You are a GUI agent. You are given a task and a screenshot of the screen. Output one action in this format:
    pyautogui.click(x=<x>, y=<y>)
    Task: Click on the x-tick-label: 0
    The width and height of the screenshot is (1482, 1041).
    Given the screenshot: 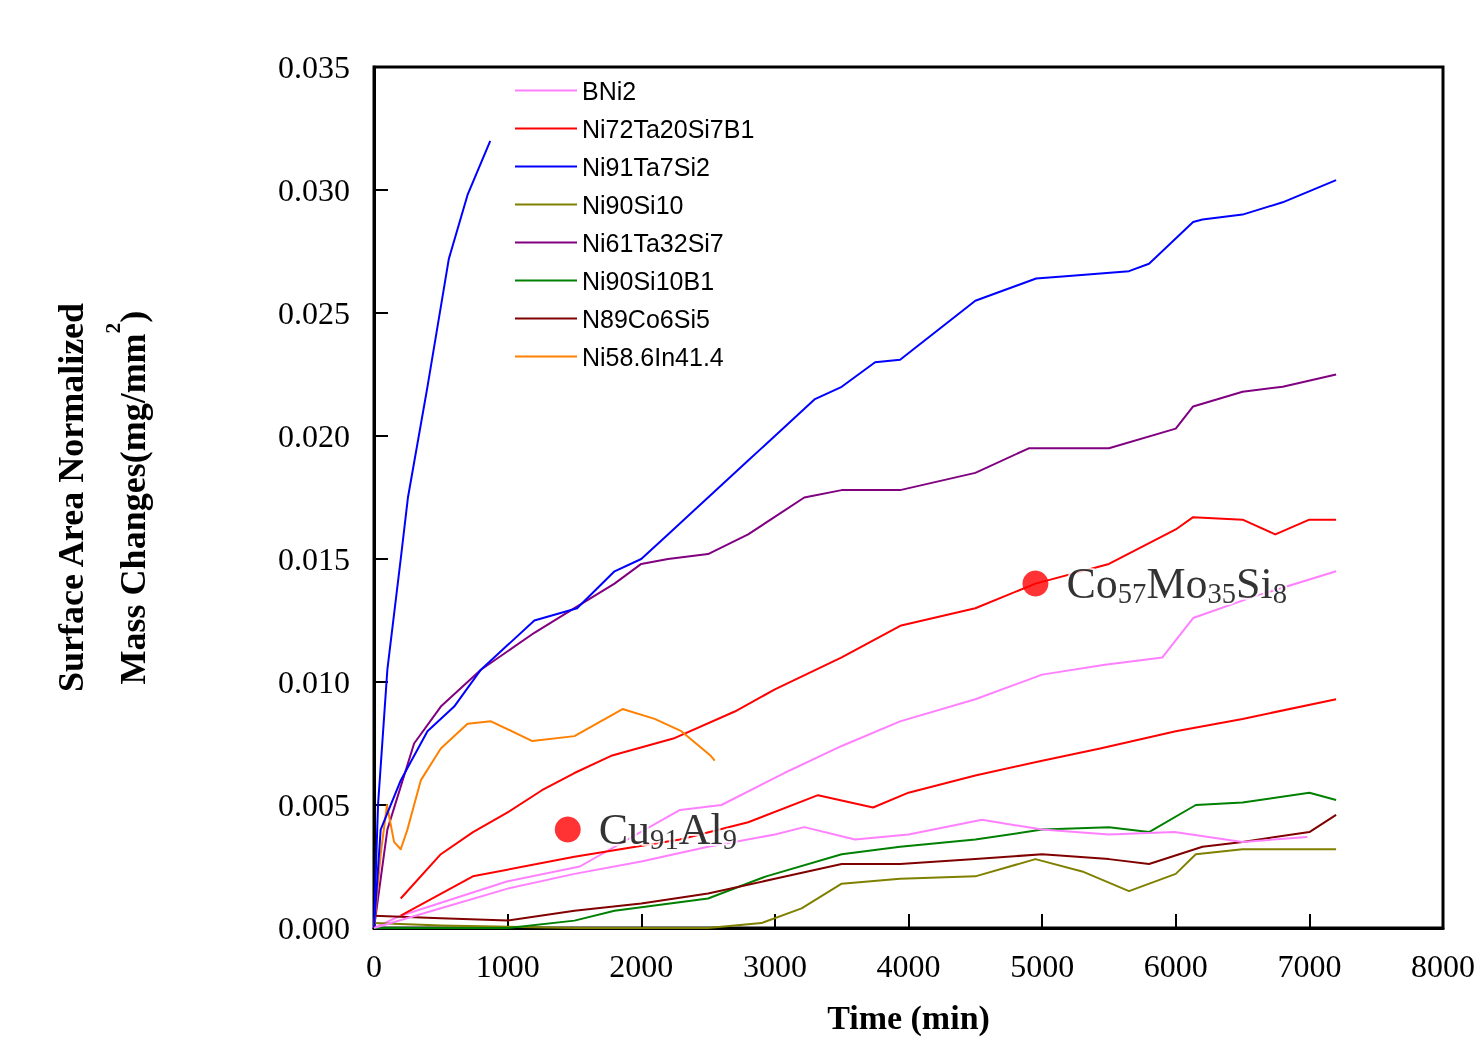 What is the action you would take?
    pyautogui.click(x=374, y=966)
    